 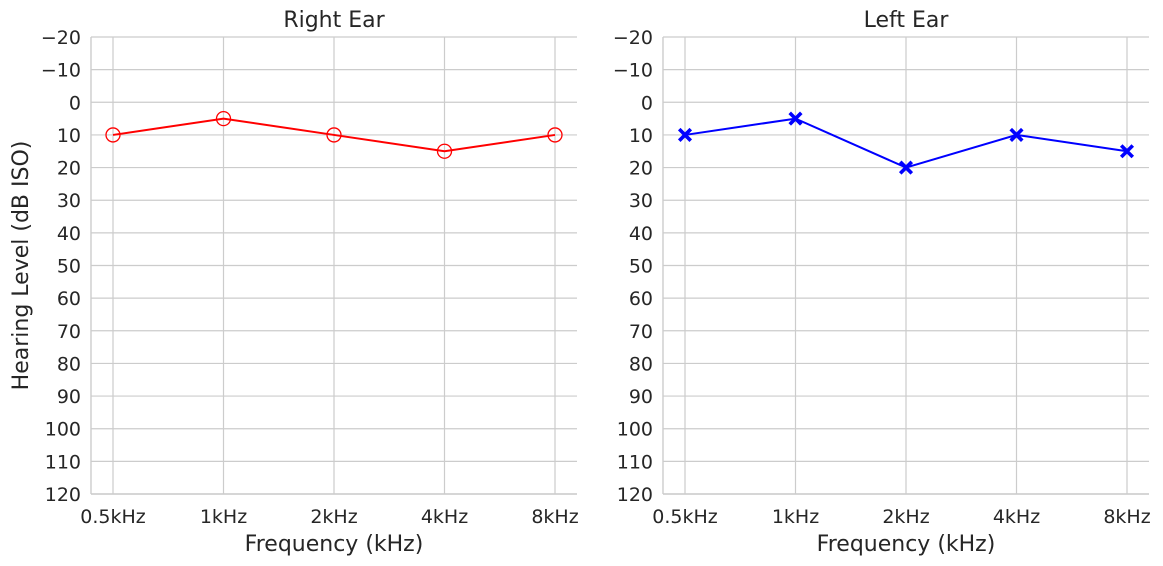 I want to click on series-line, so click(x=334, y=135).